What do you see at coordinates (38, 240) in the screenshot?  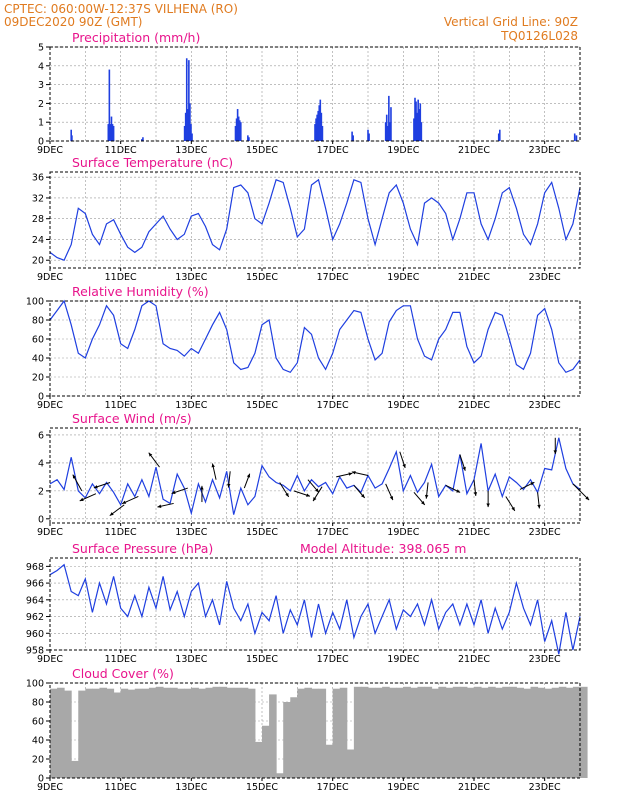 I see `y-tick-label: 24` at bounding box center [38, 240].